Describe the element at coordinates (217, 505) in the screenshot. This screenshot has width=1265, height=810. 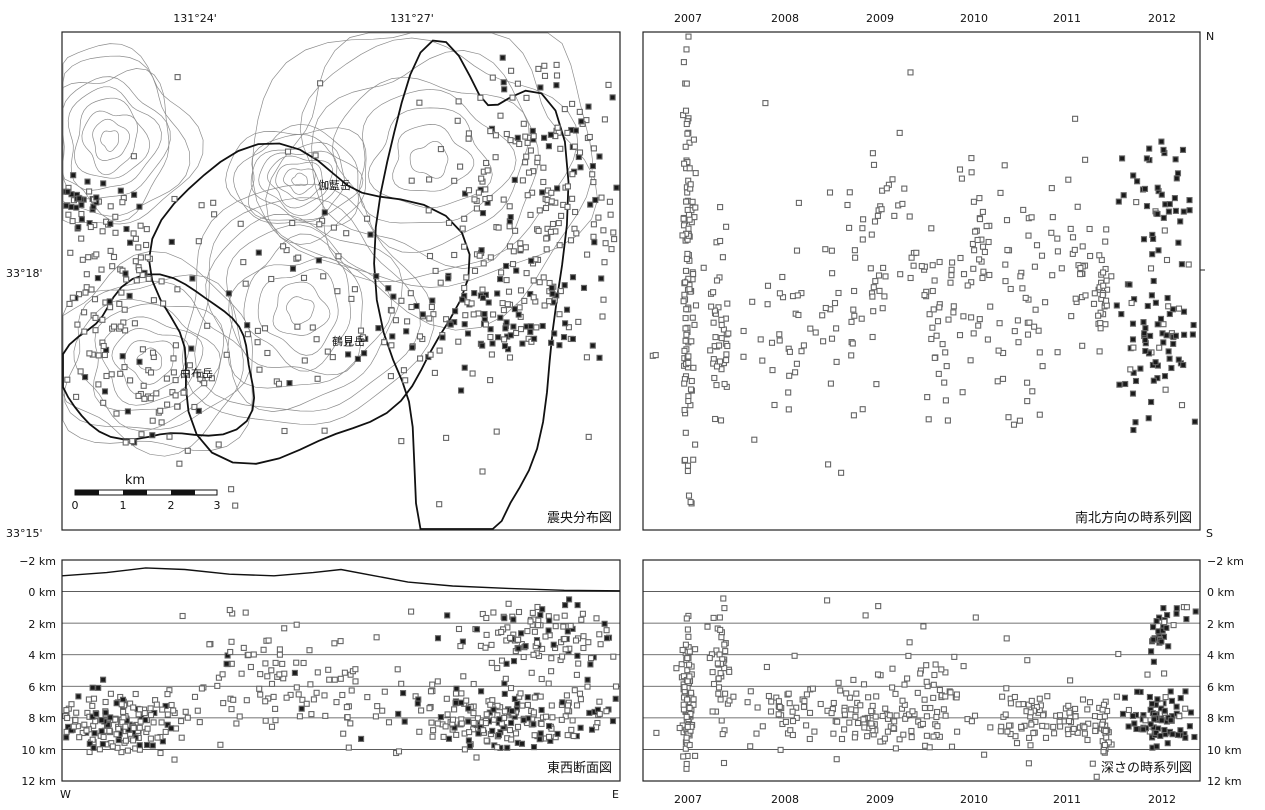
I see `scale-tick-3: 3` at that location.